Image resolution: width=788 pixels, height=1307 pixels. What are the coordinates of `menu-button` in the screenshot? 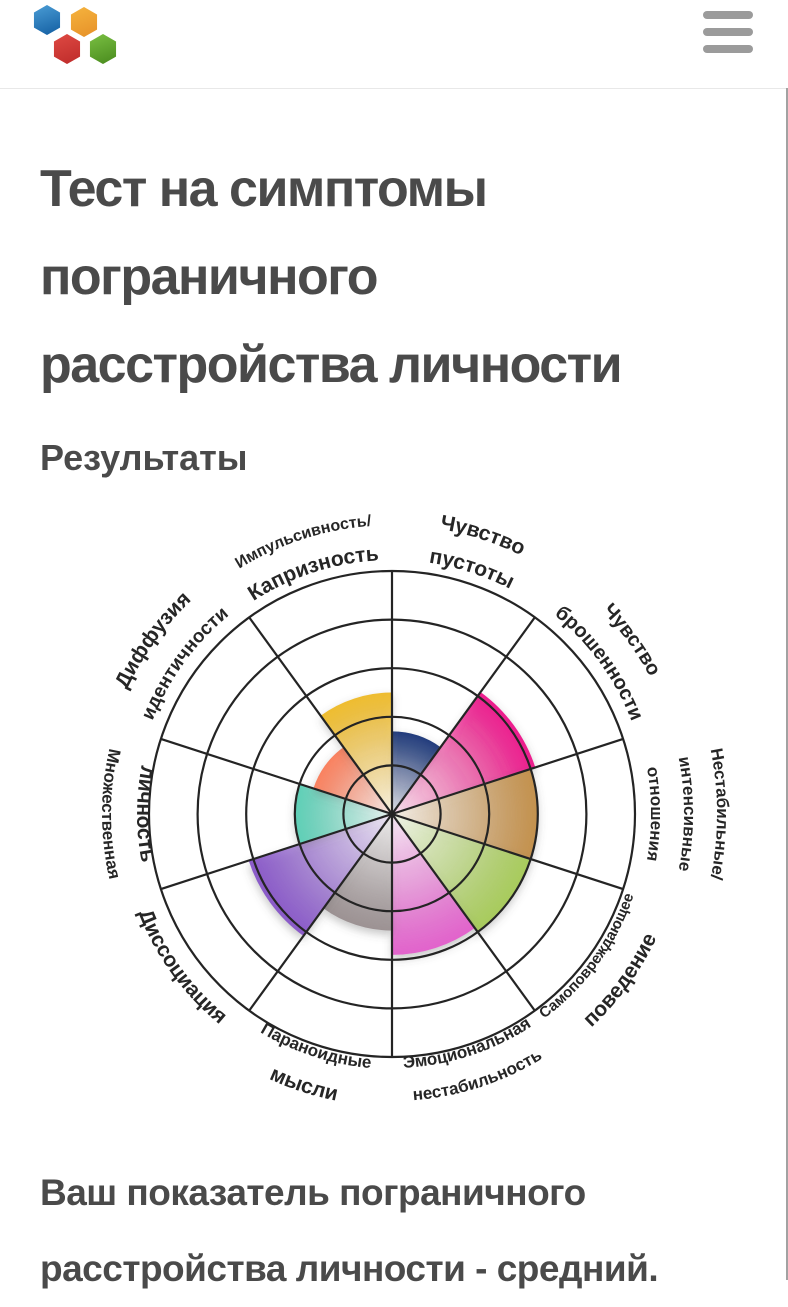 It's located at (728, 32).